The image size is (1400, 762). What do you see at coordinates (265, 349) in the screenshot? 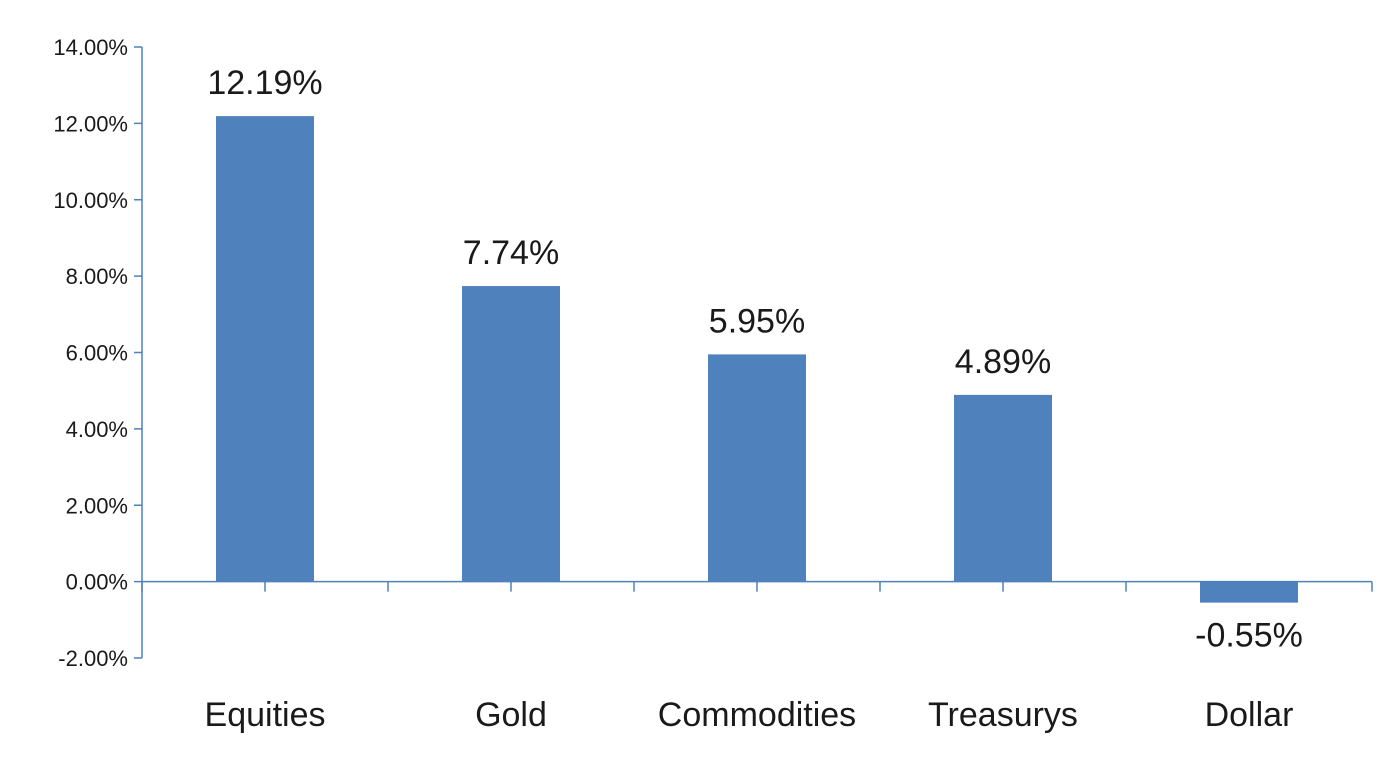
I see `bar-equities` at bounding box center [265, 349].